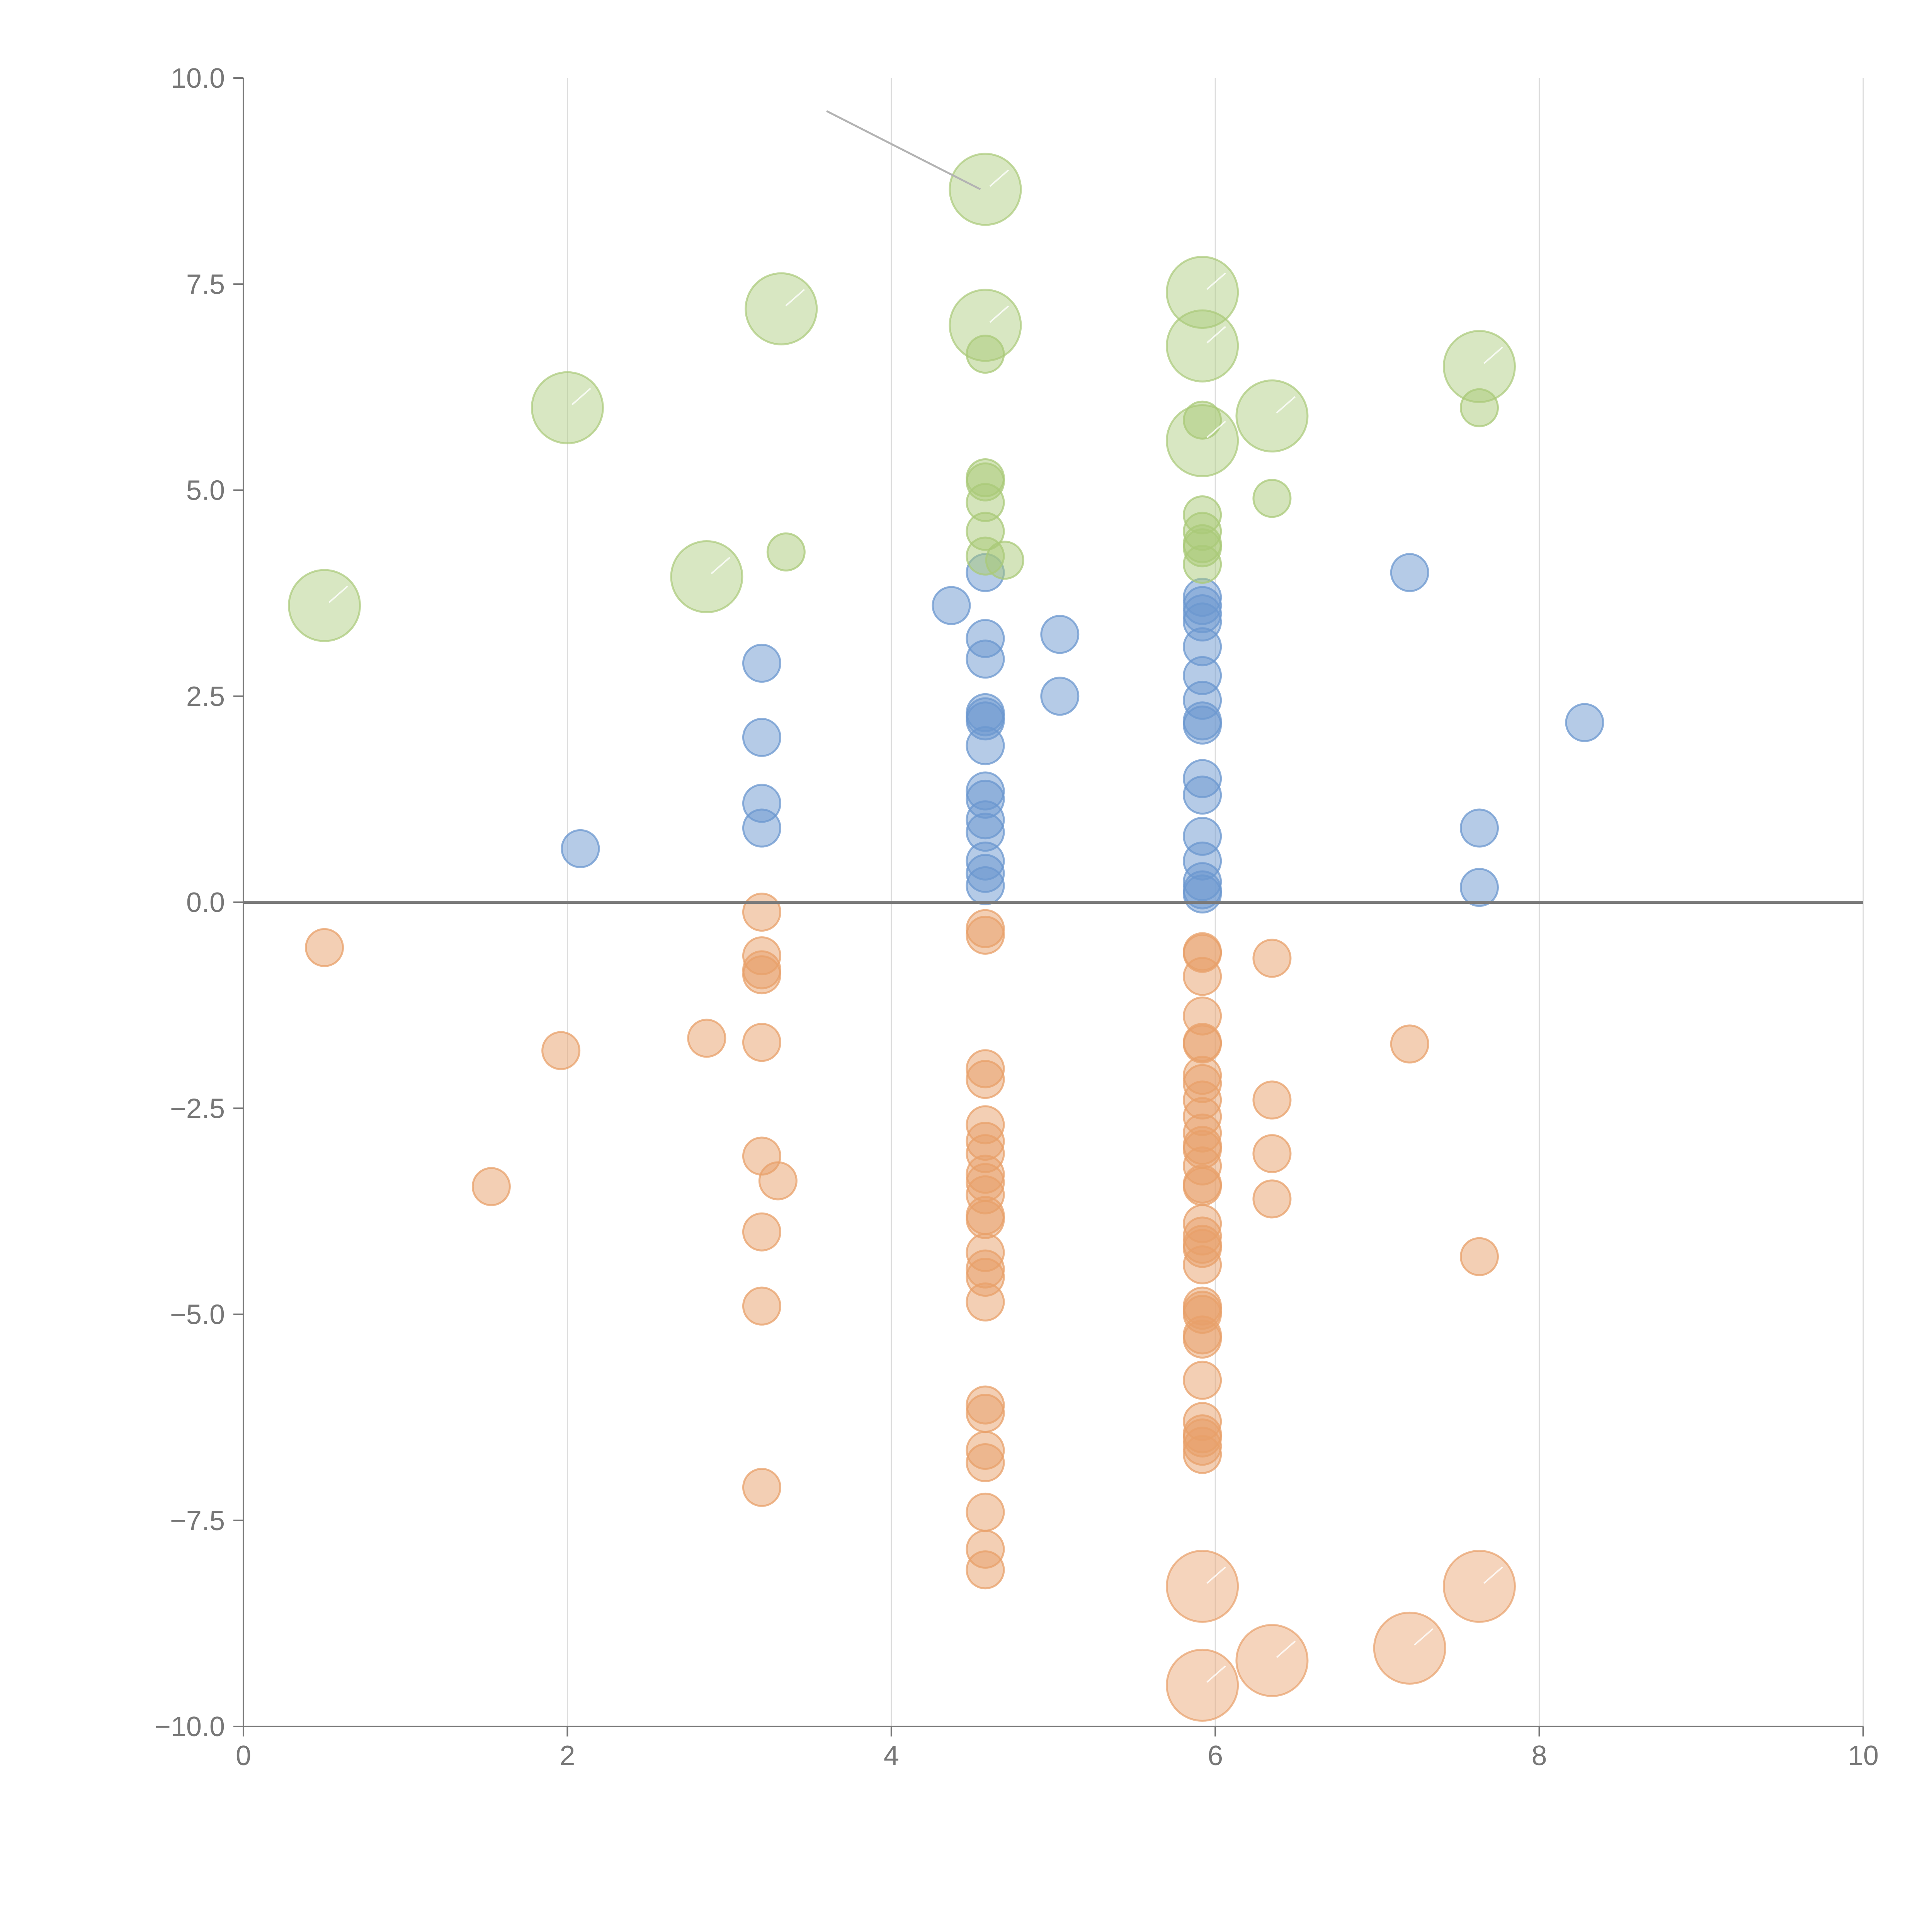 Image resolution: width=1932 pixels, height=1932 pixels. Describe the element at coordinates (892, 1756) in the screenshot. I see `x-tick-label: 4` at that location.